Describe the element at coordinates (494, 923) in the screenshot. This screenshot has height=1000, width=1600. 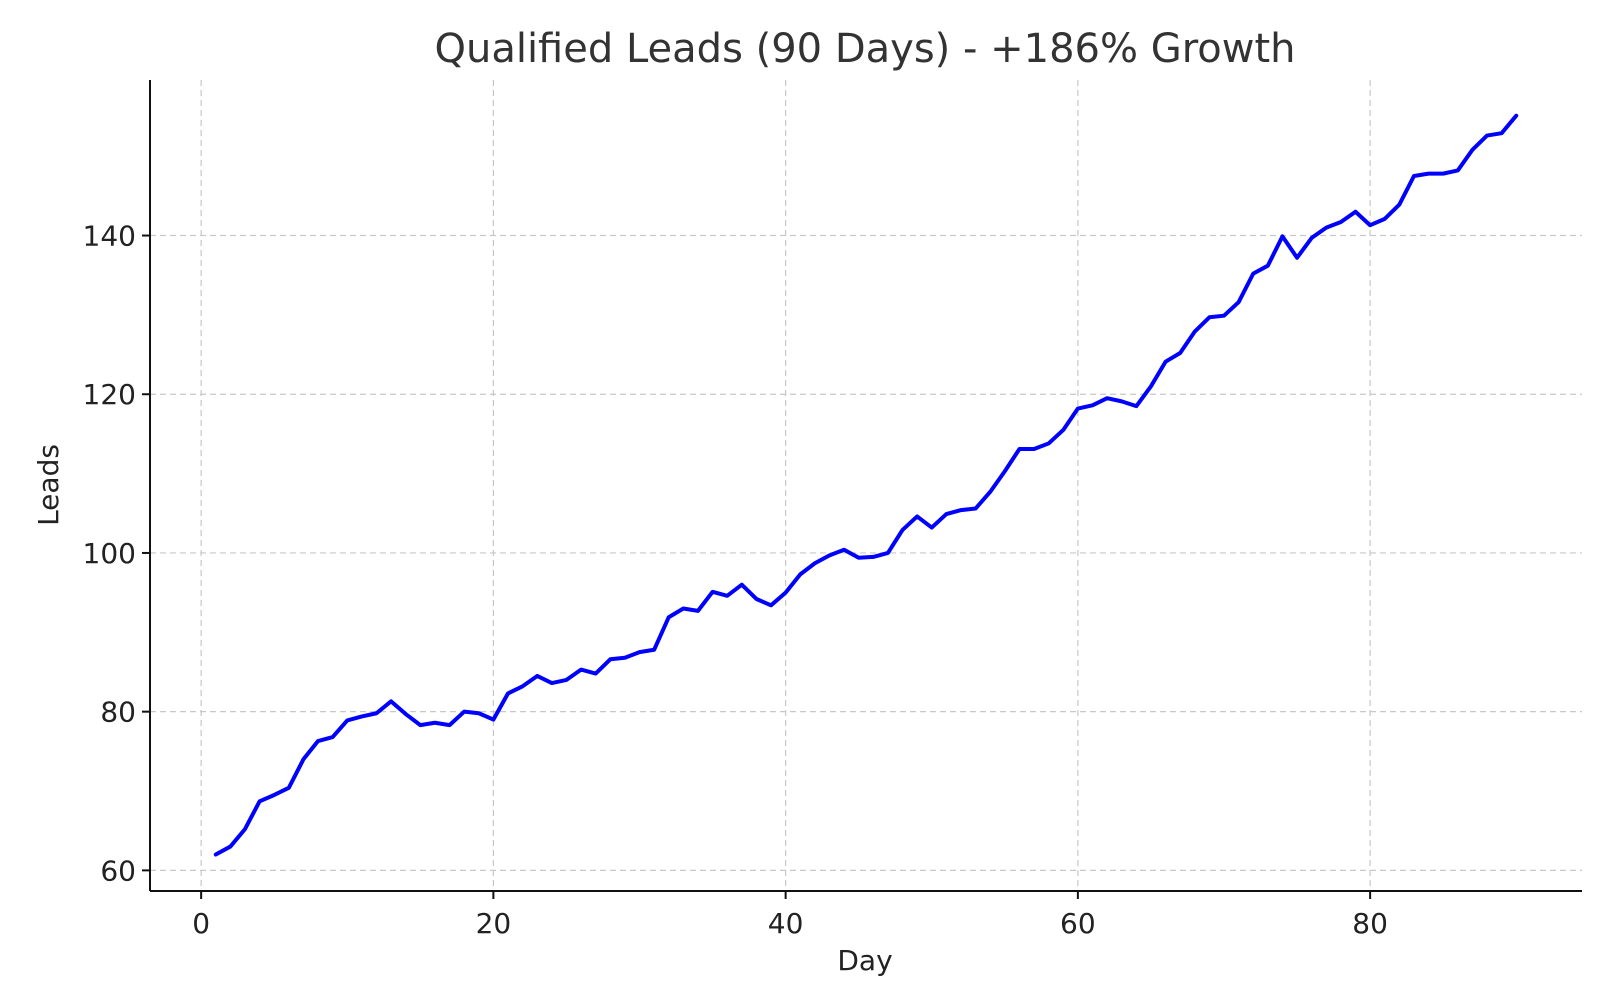
I see `x-tick-label: 20` at that location.